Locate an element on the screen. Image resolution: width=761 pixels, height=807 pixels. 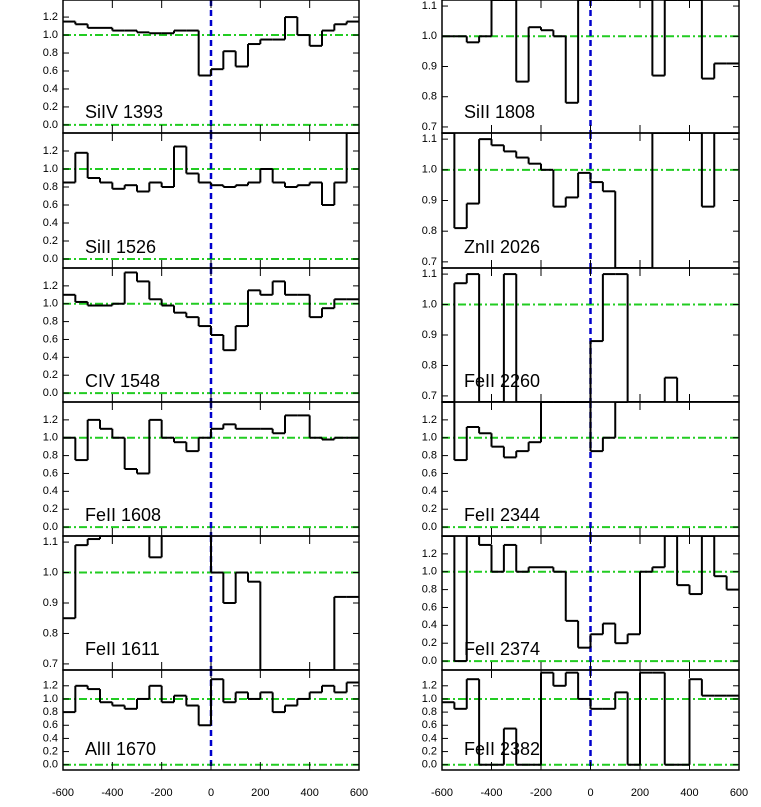
panel-label: AlII 1670 is located at coordinates (120, 749).